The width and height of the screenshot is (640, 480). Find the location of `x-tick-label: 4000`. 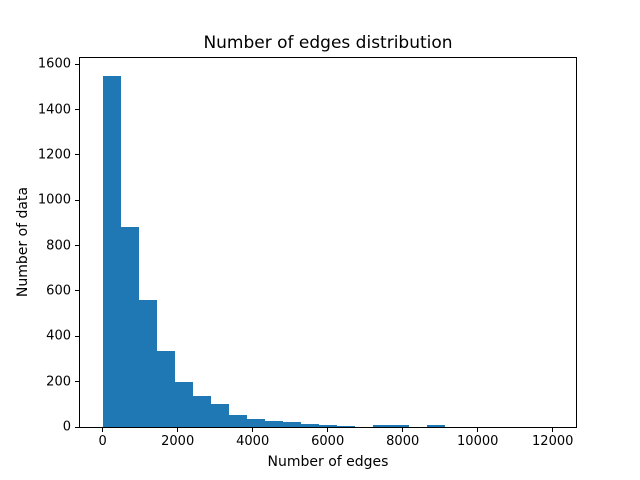

x-tick-label: 4000 is located at coordinates (253, 441).